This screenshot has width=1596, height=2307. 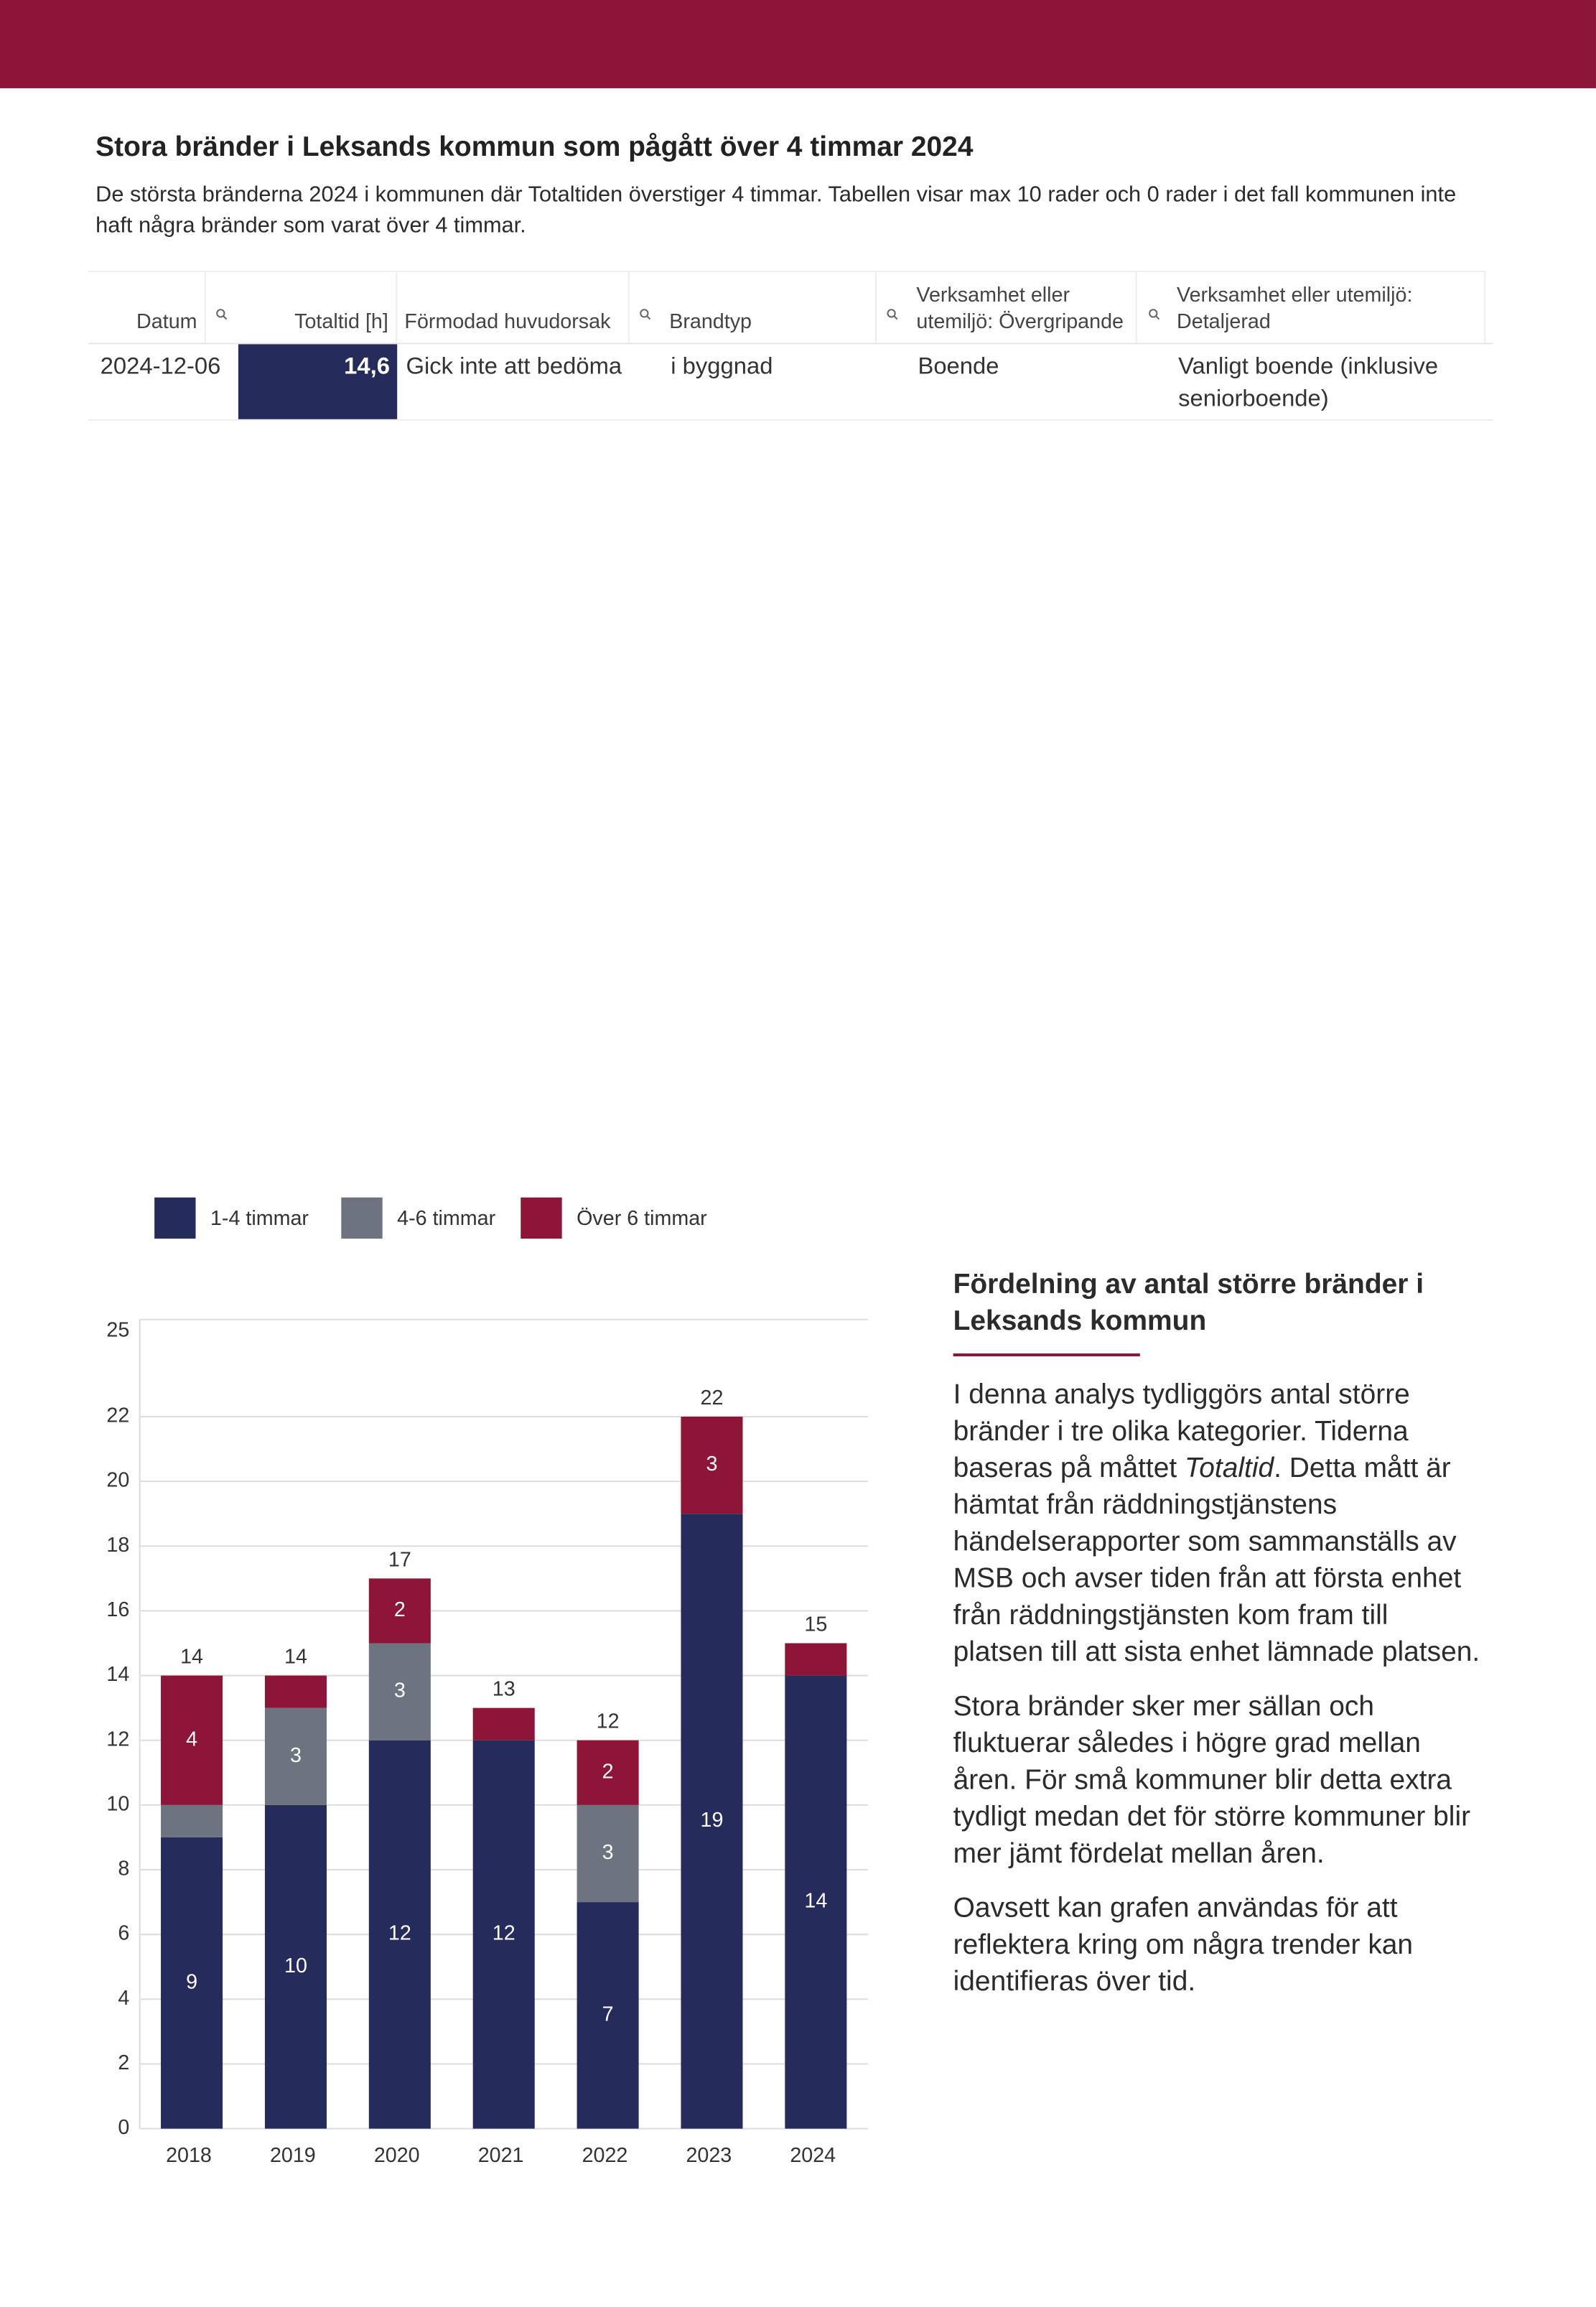 I want to click on y-tick-label: 8, so click(x=123, y=1869).